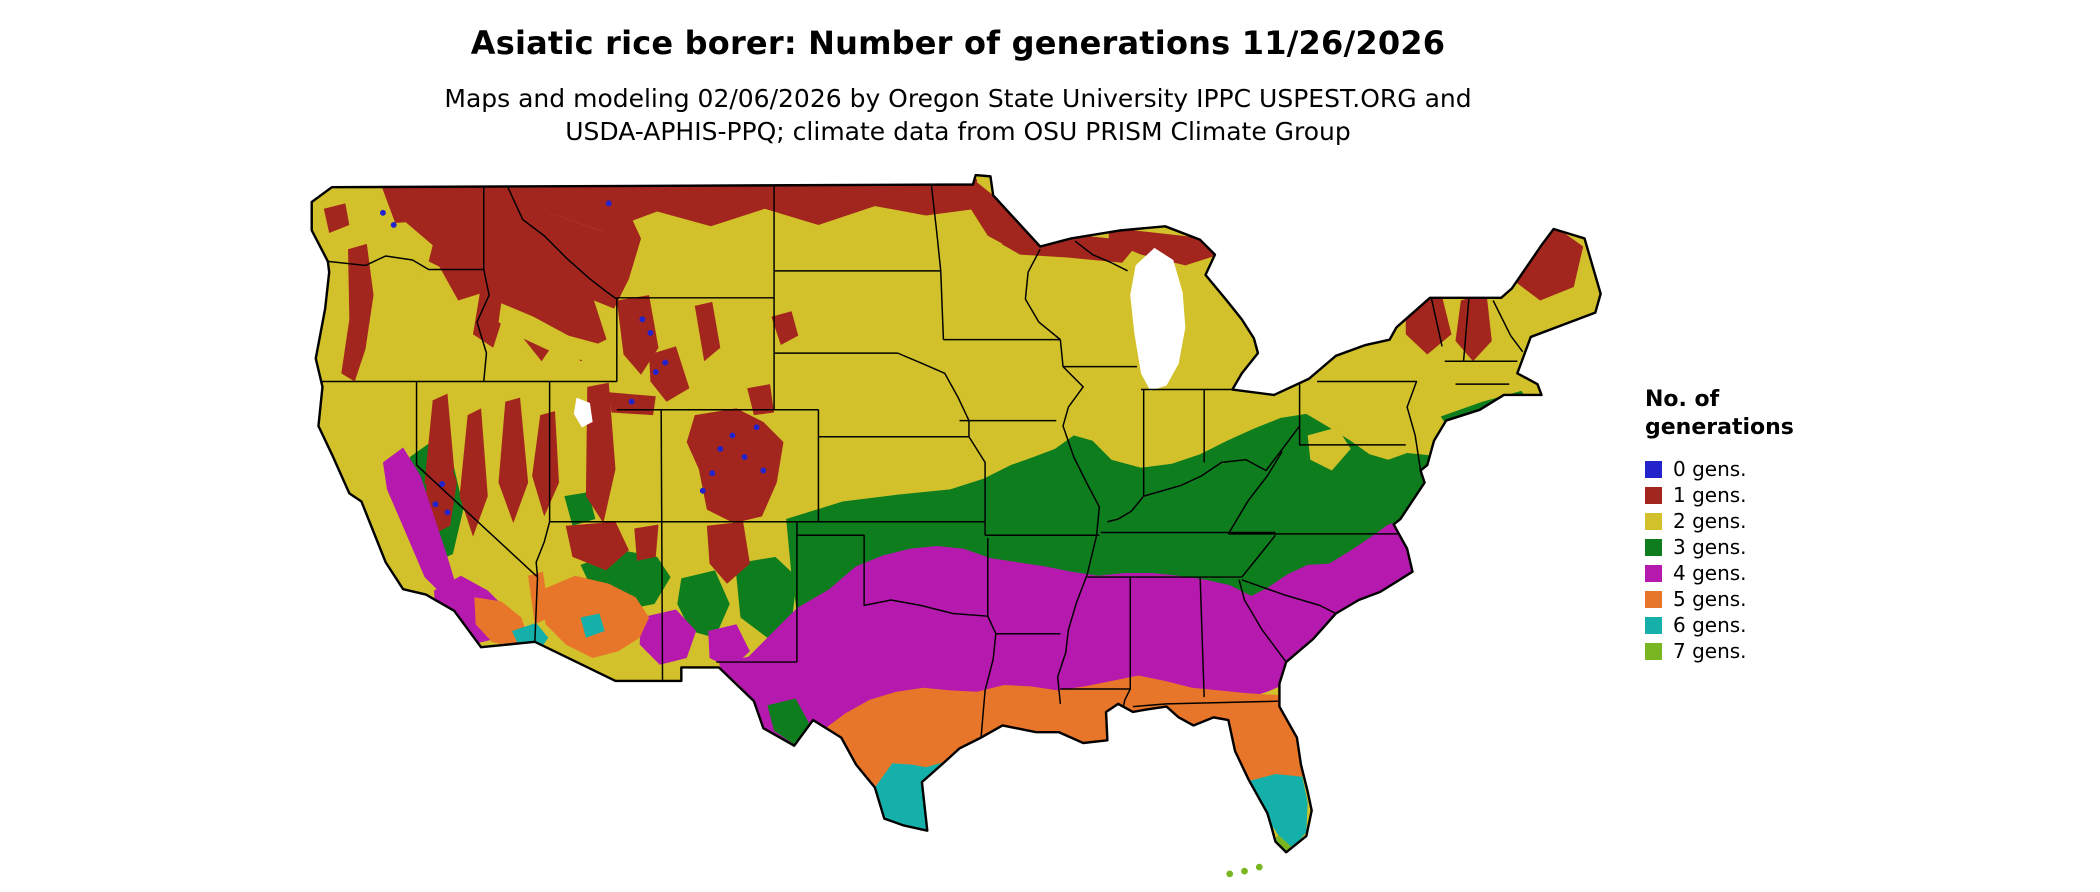 The width and height of the screenshot is (2100, 892). I want to click on legend-label-6-gens: 6 gens., so click(1710, 625).